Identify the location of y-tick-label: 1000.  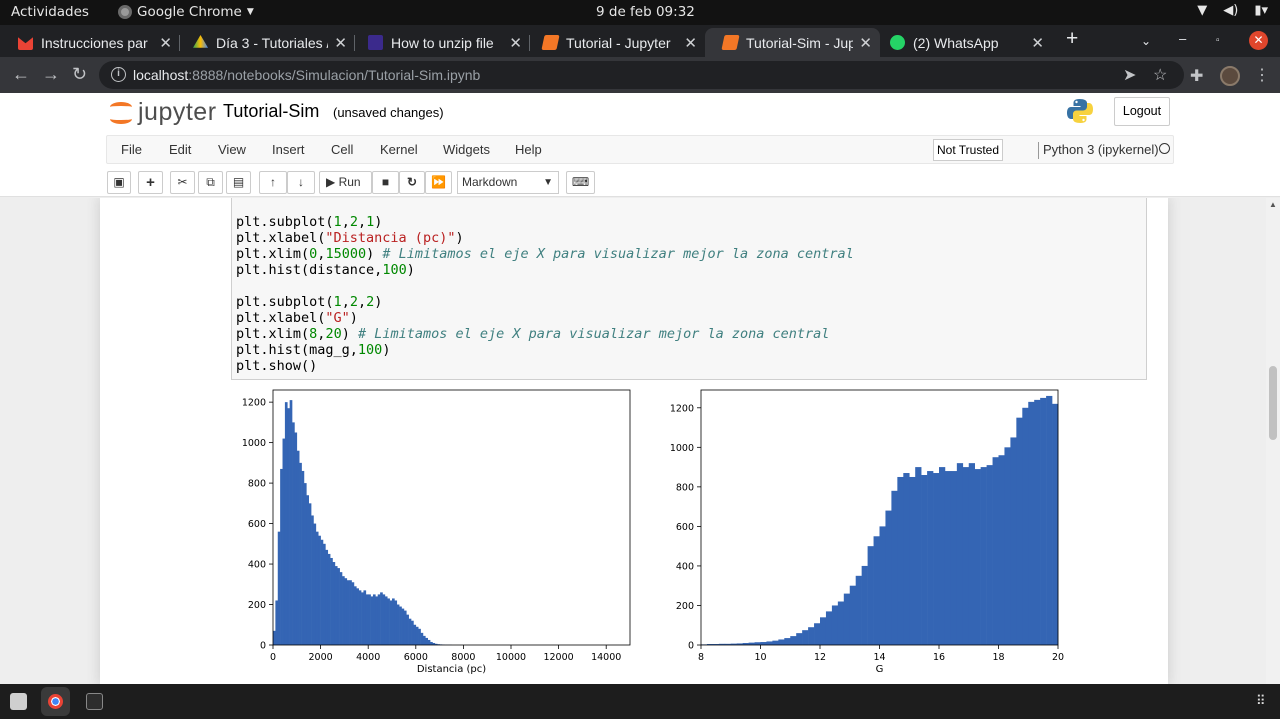
(682, 448).